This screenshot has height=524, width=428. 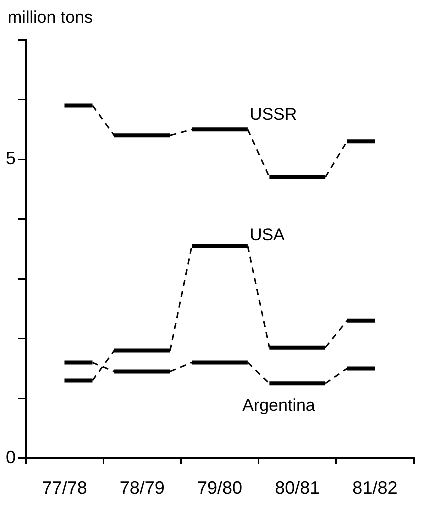 I want to click on x-tick-label: 80/81, so click(x=297, y=488).